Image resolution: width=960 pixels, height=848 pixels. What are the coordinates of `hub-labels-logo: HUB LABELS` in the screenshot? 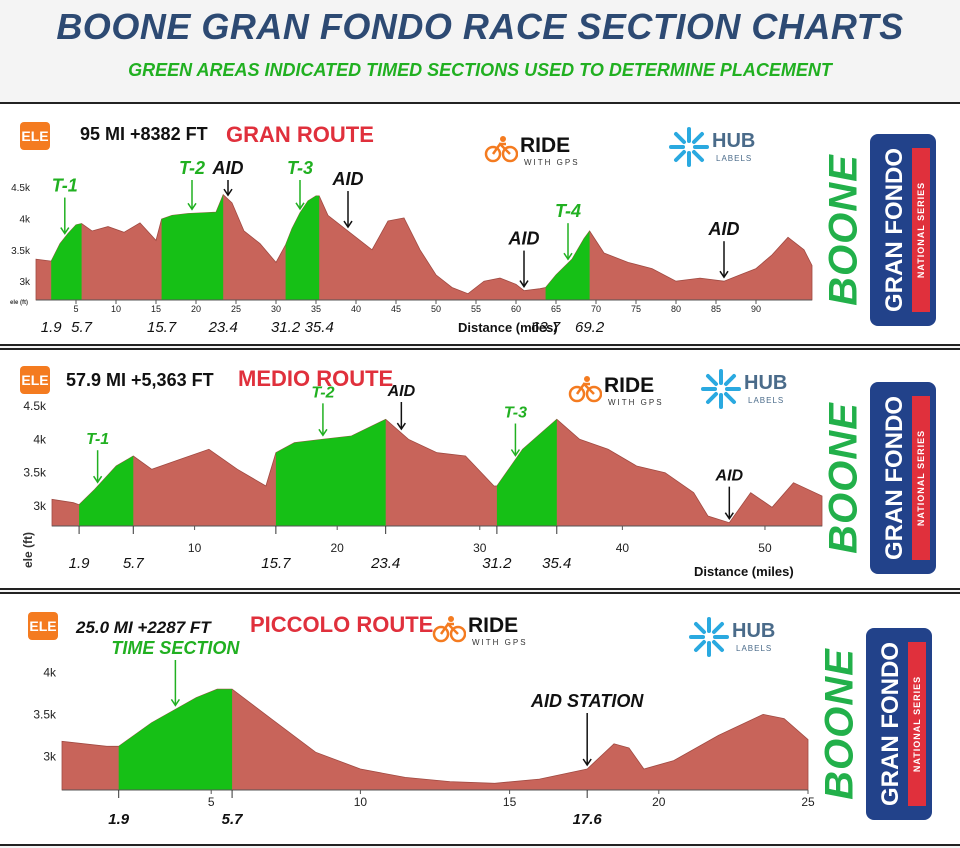 It's located at (733, 639).